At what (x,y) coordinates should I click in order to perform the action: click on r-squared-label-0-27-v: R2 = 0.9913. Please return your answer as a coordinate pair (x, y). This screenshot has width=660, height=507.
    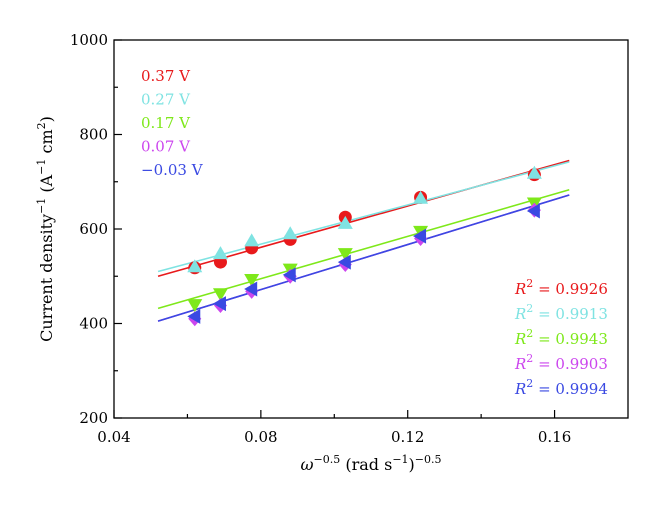
    Looking at the image, I should click on (561, 312).